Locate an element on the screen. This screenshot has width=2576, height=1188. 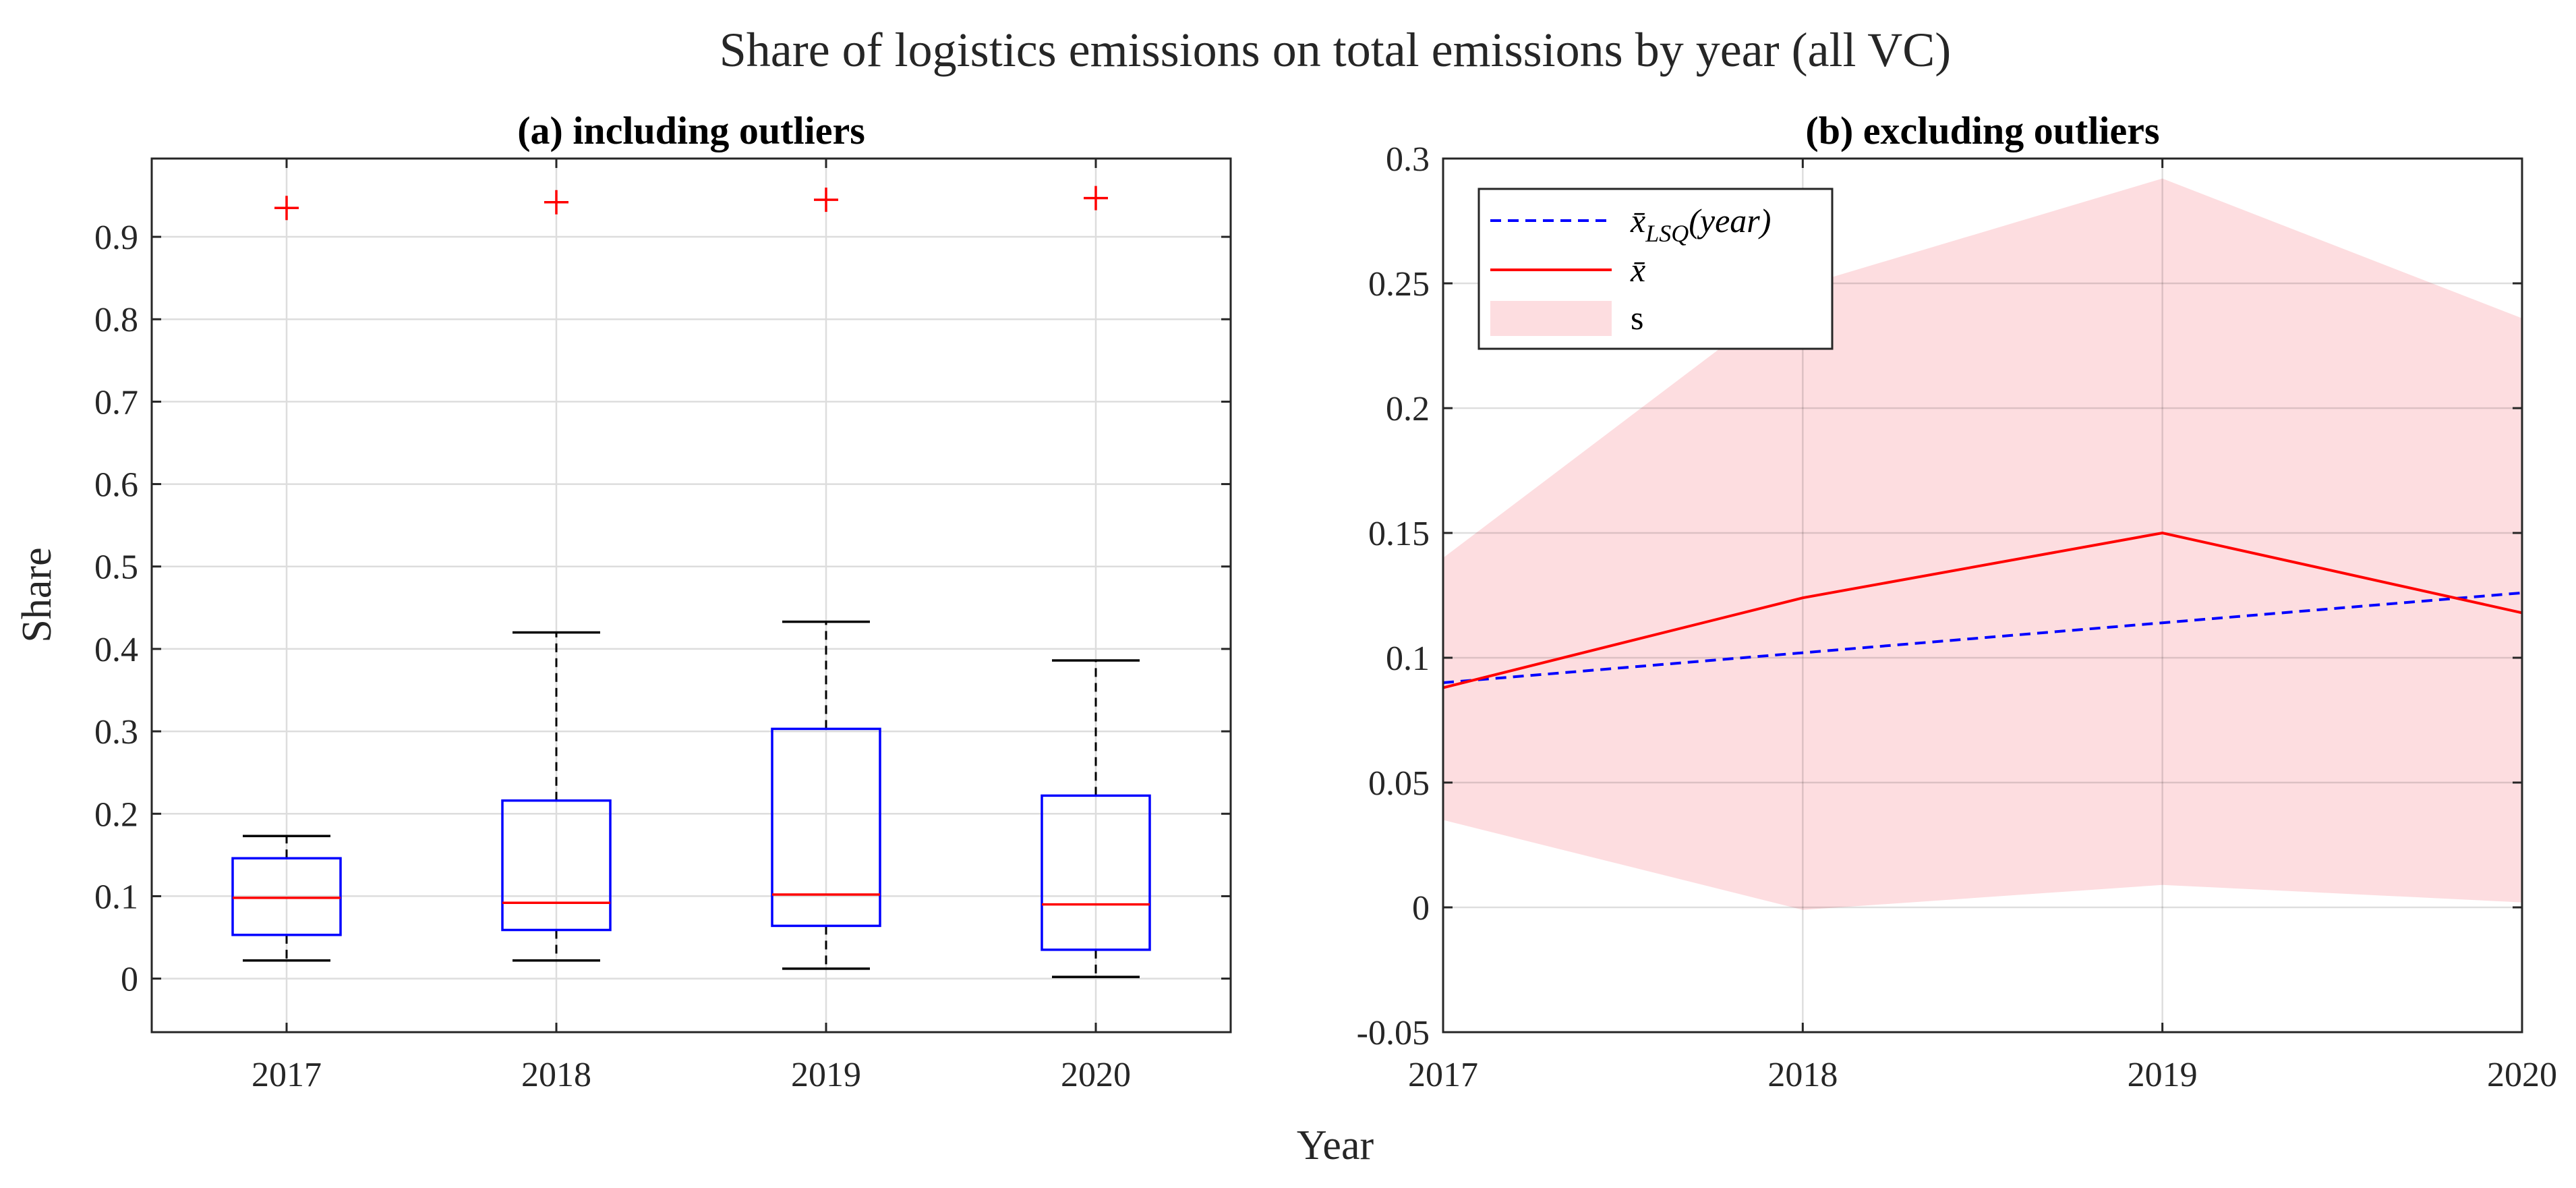
y-tick-label: 0.8 is located at coordinates (116, 320).